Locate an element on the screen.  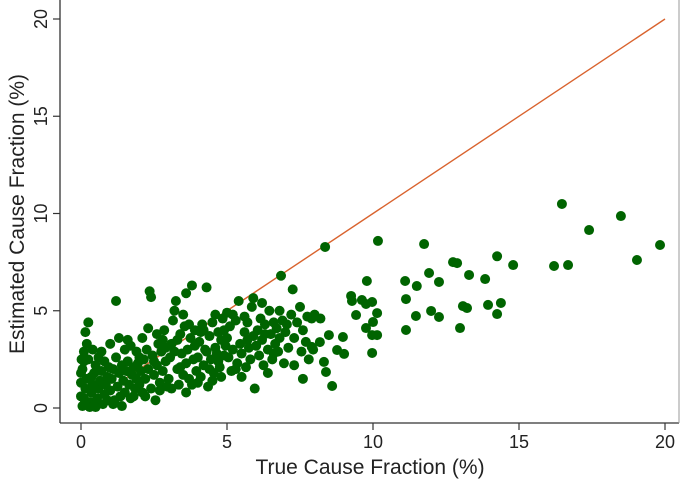
y-tick-label: 15 is located at coordinates (41, 116).